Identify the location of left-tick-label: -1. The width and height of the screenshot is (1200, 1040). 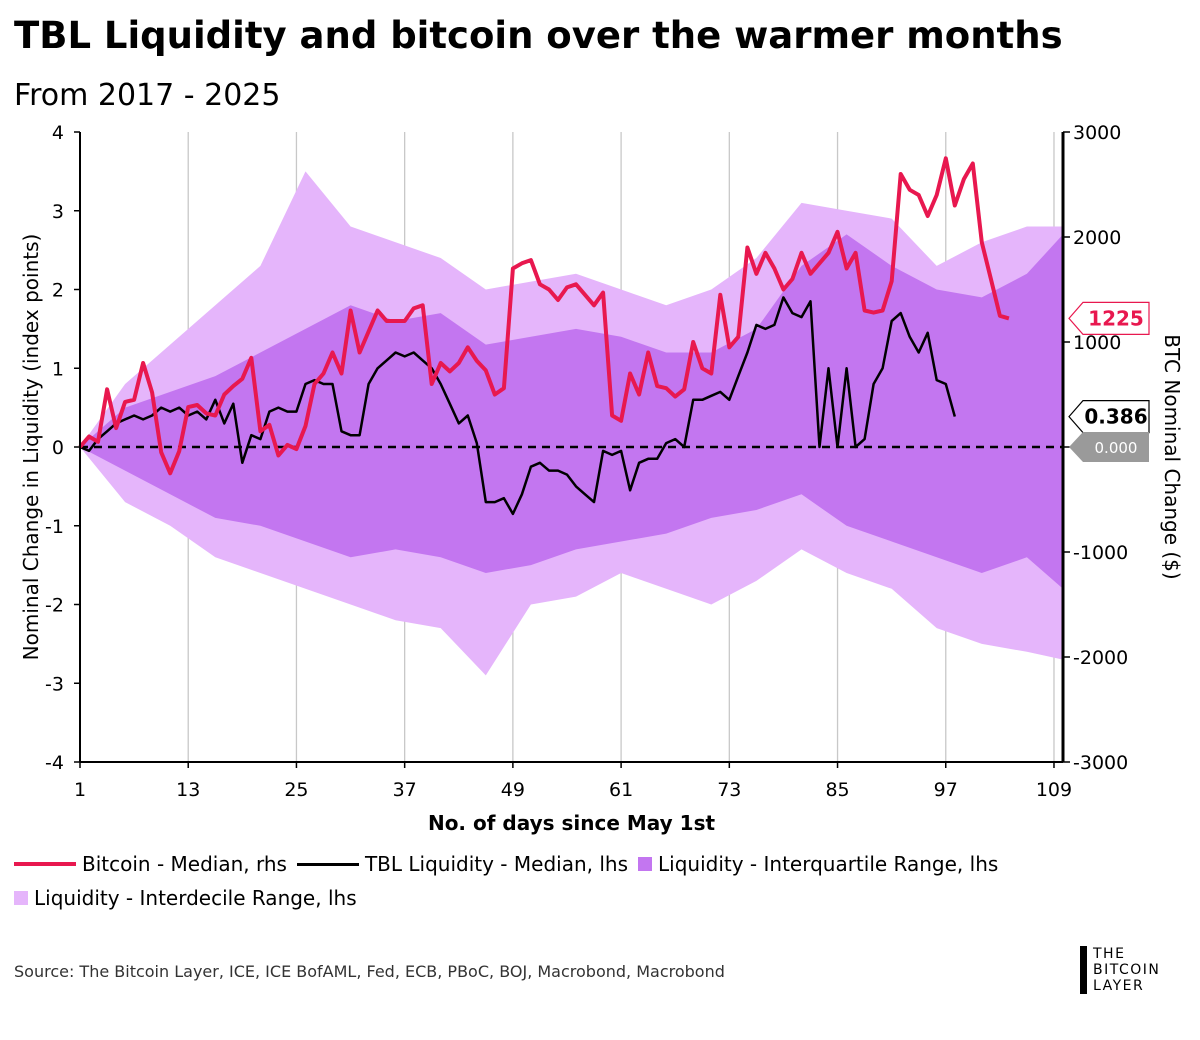
(54, 527).